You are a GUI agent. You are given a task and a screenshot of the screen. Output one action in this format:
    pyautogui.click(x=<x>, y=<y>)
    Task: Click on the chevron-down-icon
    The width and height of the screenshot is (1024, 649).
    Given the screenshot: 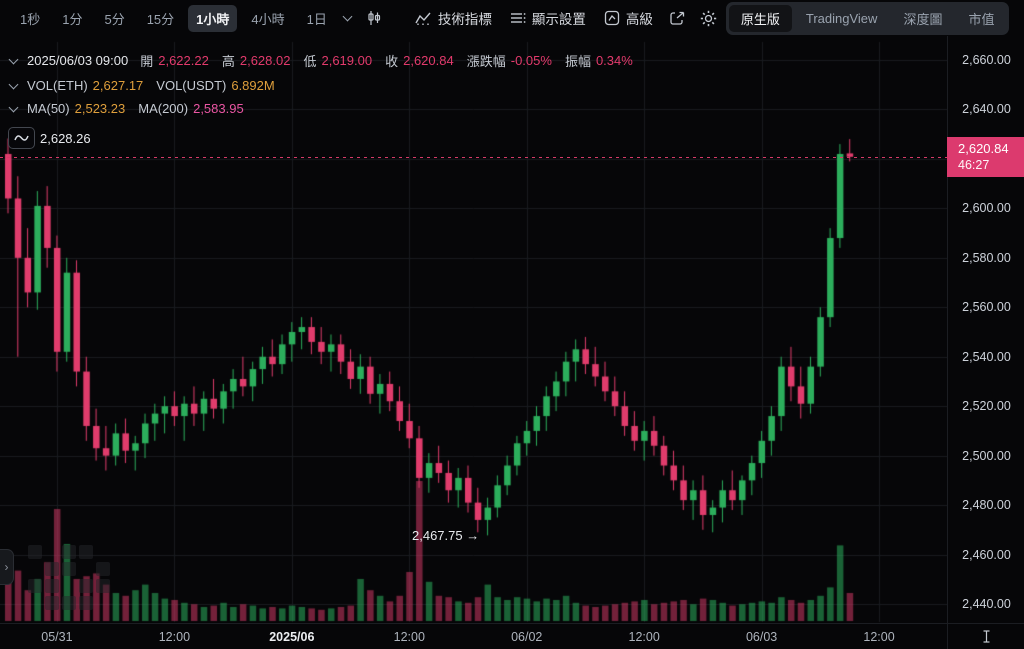 What is the action you would take?
    pyautogui.click(x=347, y=16)
    